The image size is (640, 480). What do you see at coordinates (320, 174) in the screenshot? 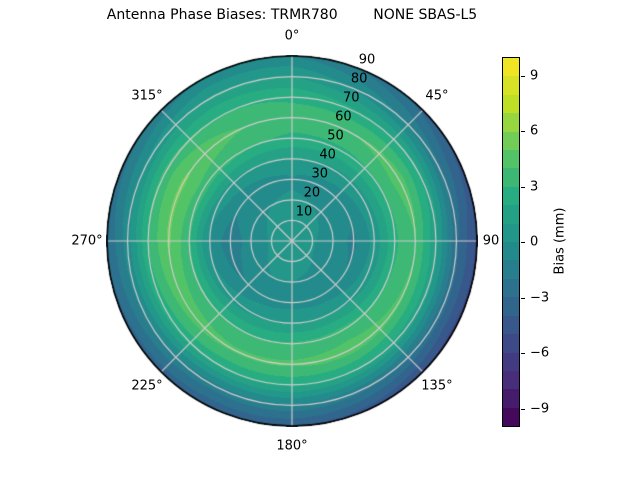
I see `radial-tick-label: 30` at bounding box center [320, 174].